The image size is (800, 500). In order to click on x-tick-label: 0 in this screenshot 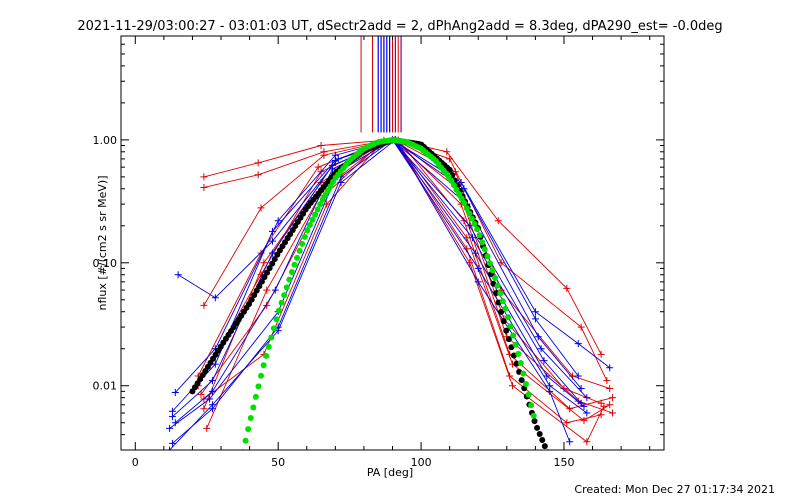, I will do `click(135, 462)`.